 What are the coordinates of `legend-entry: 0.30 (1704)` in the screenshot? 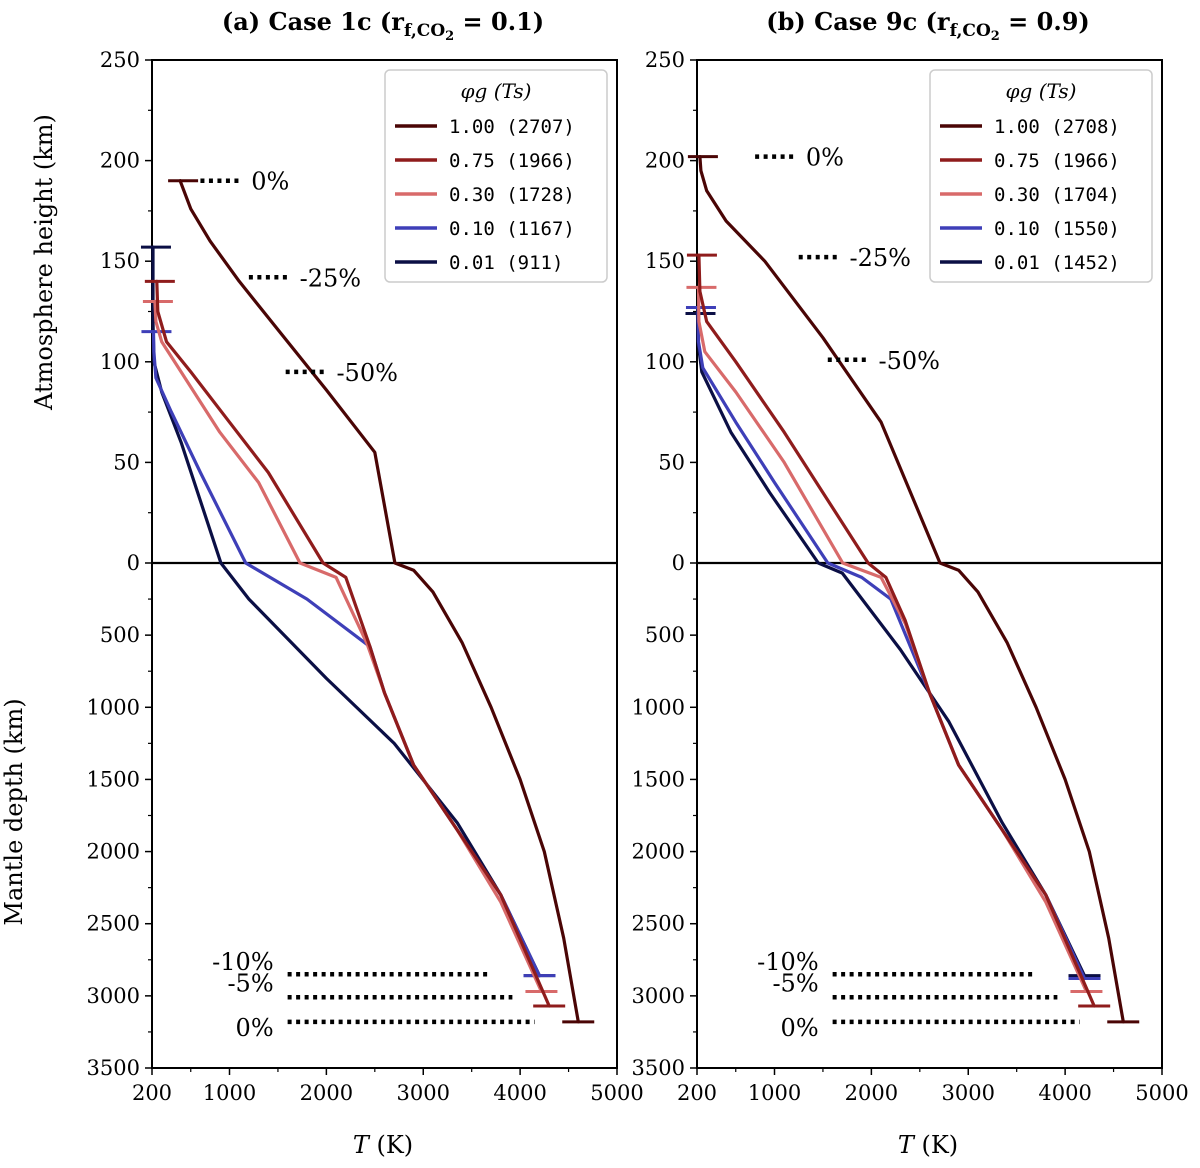 It's located at (1057, 195).